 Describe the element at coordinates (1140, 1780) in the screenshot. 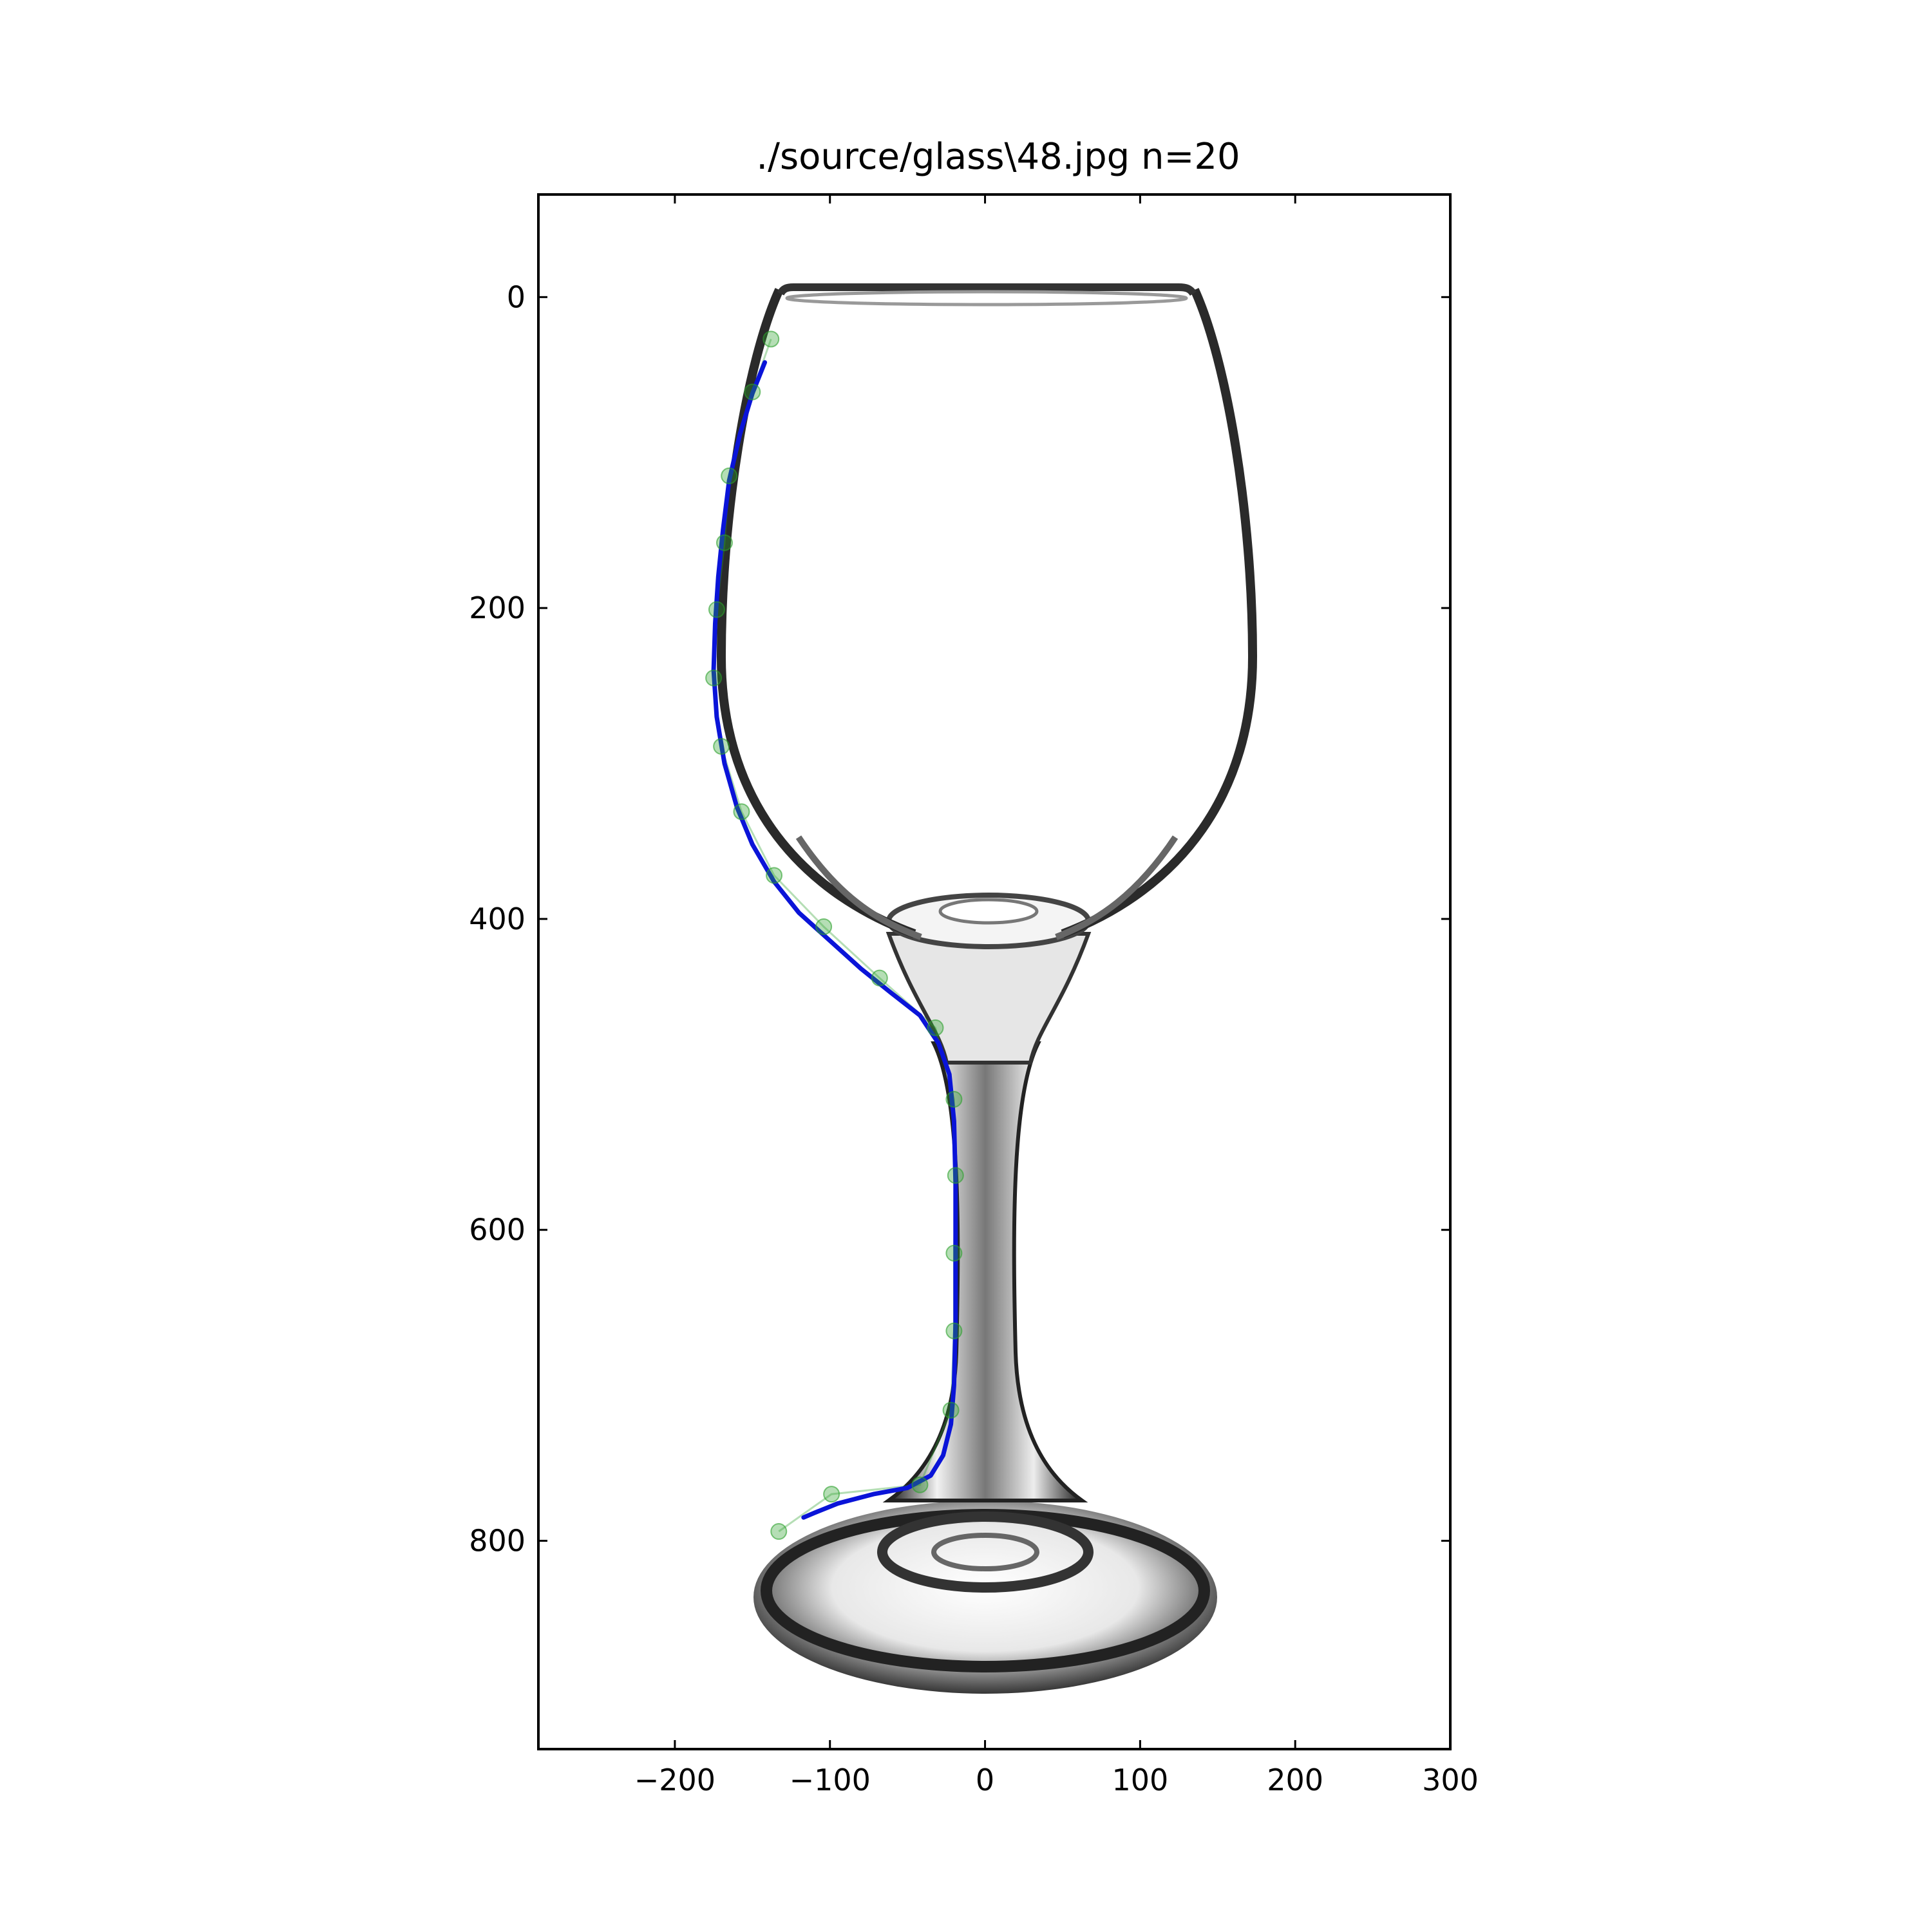

I see `x-tick-label: 100` at that location.